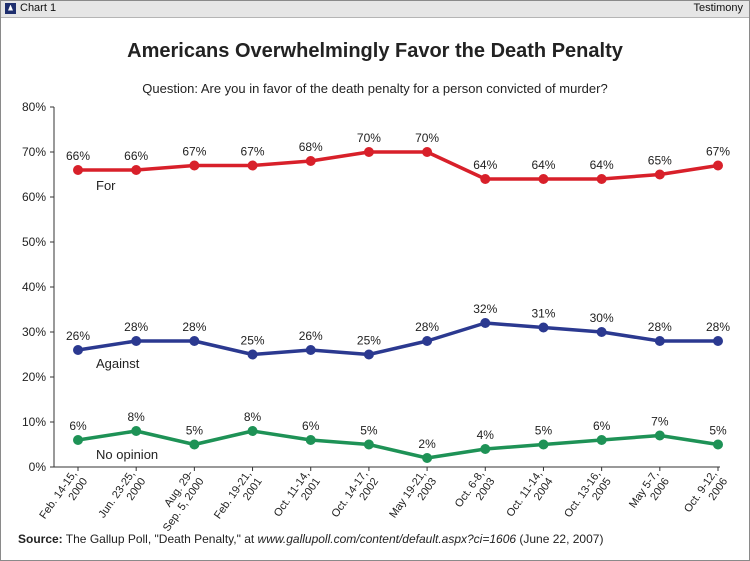  Describe the element at coordinates (398, 444) in the screenshot. I see `series-line-no-opinion` at that location.